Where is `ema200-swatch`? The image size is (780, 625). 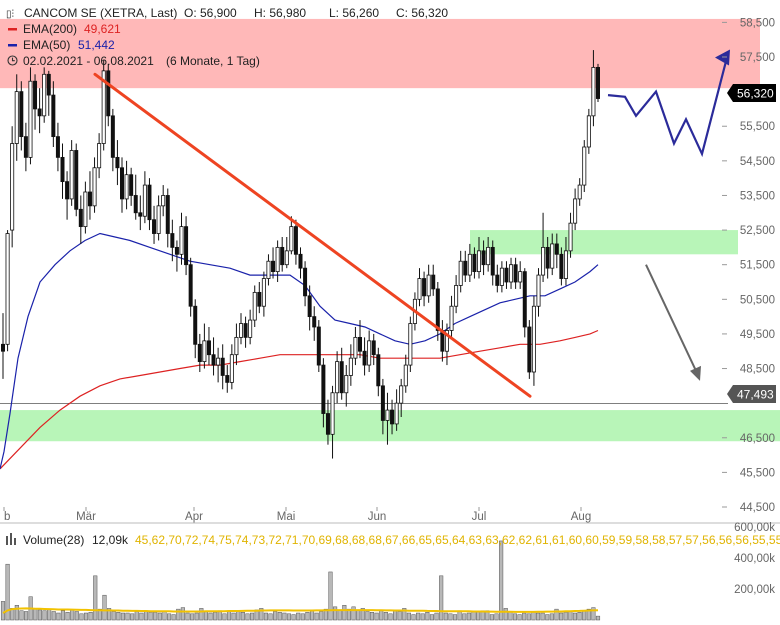 ema200-swatch is located at coordinates (12, 29).